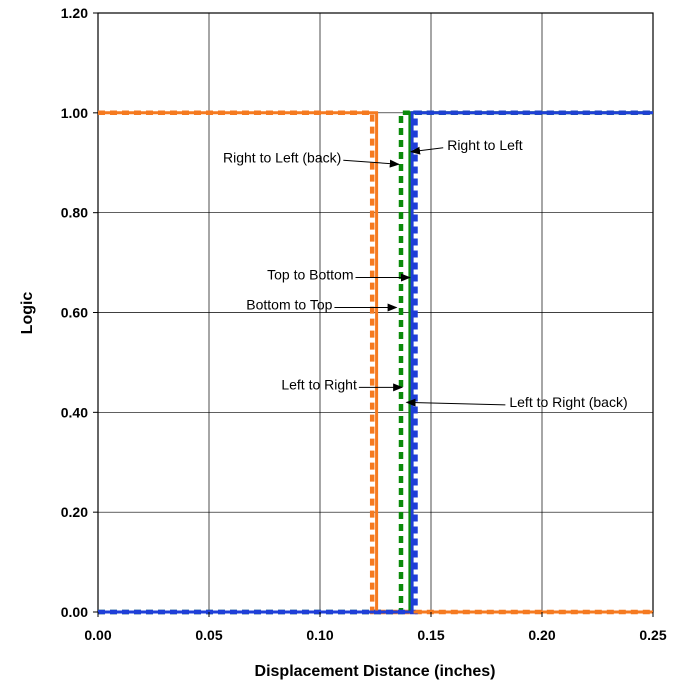 The image size is (686, 688). I want to click on y-tick-label: 0.60, so click(74, 313).